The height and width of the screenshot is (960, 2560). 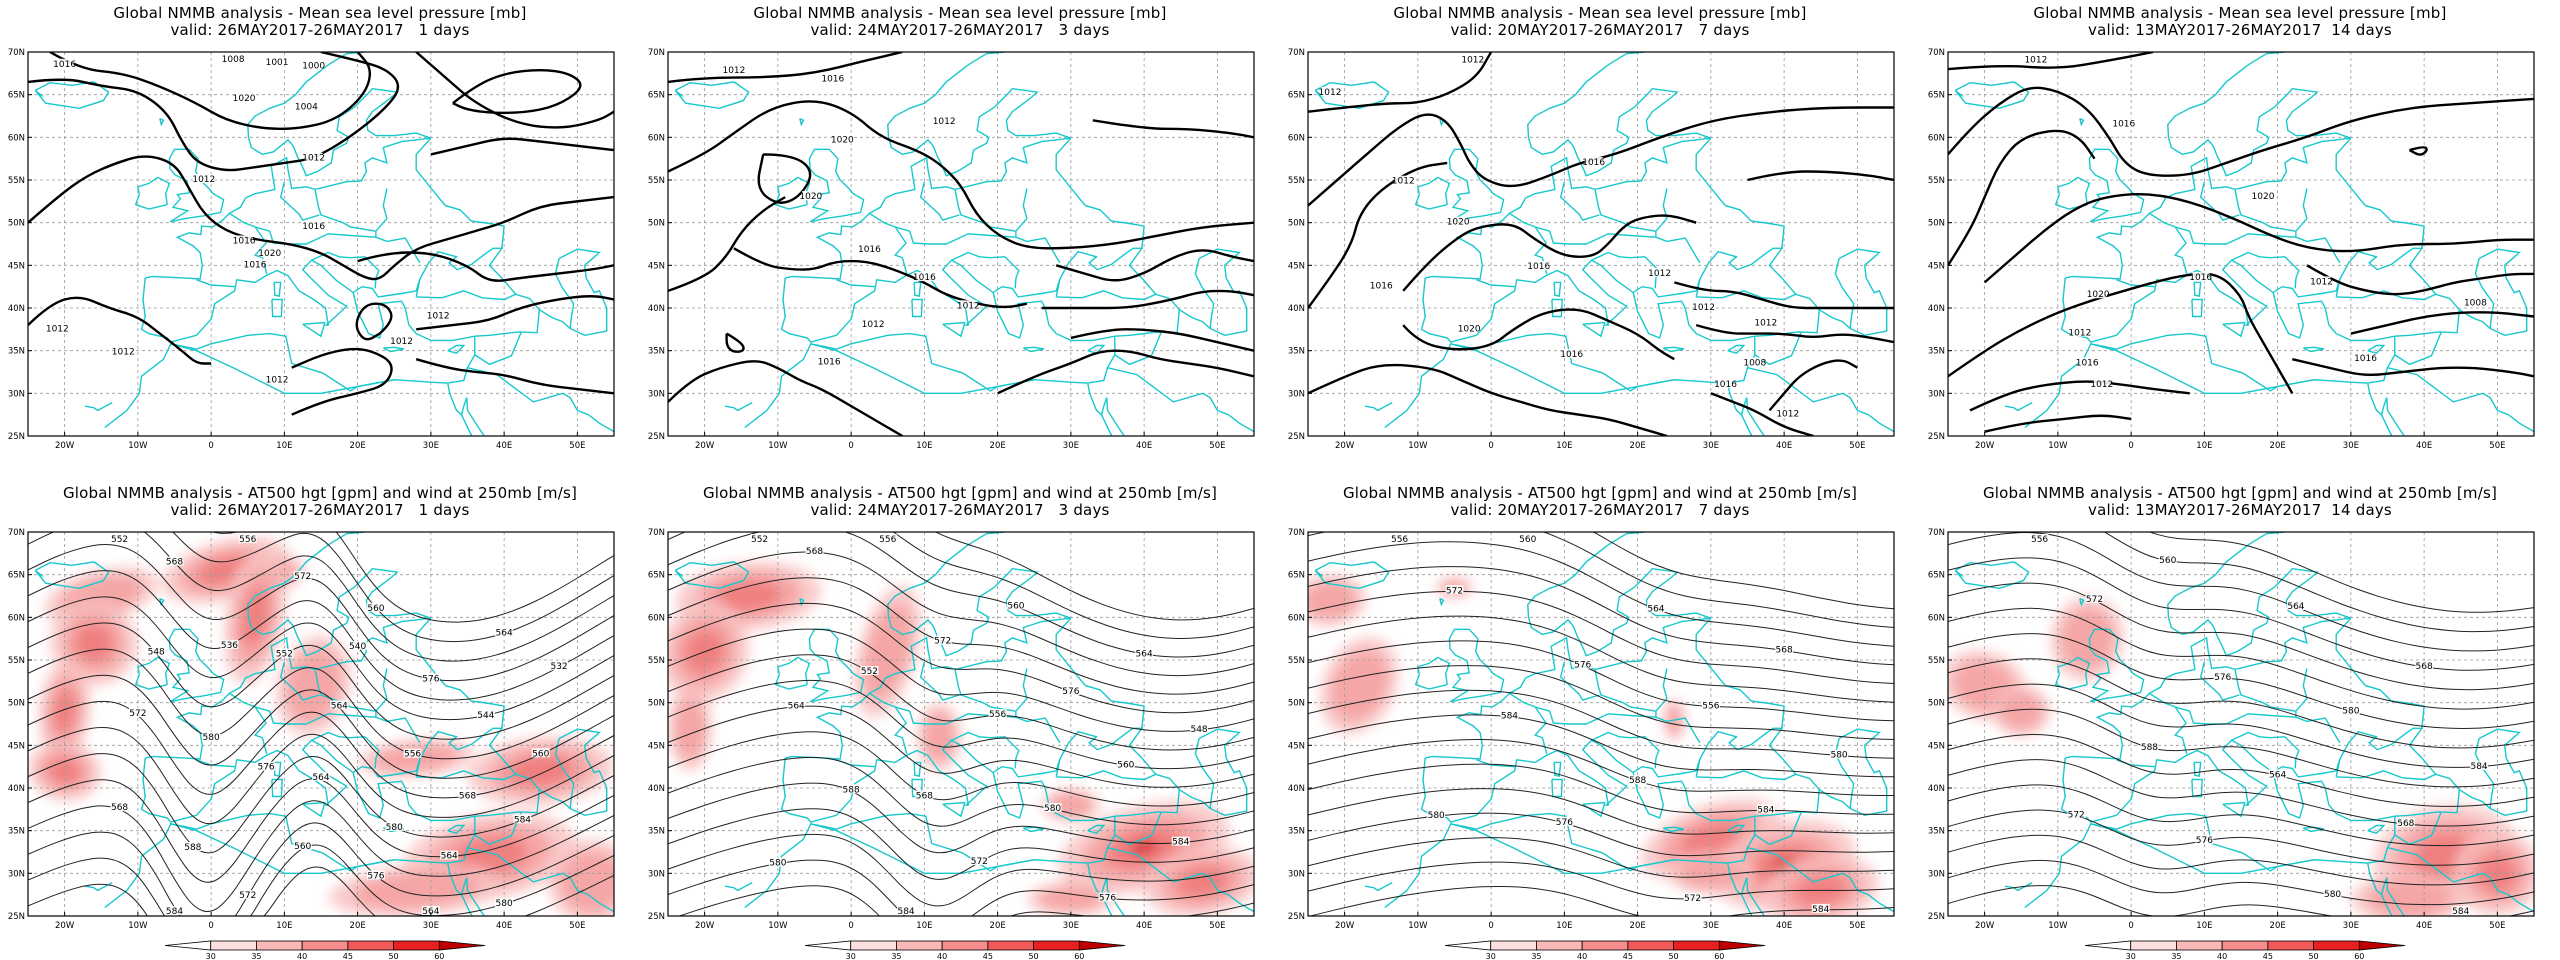 I want to click on contour-label: 1012, so click(x=2321, y=282).